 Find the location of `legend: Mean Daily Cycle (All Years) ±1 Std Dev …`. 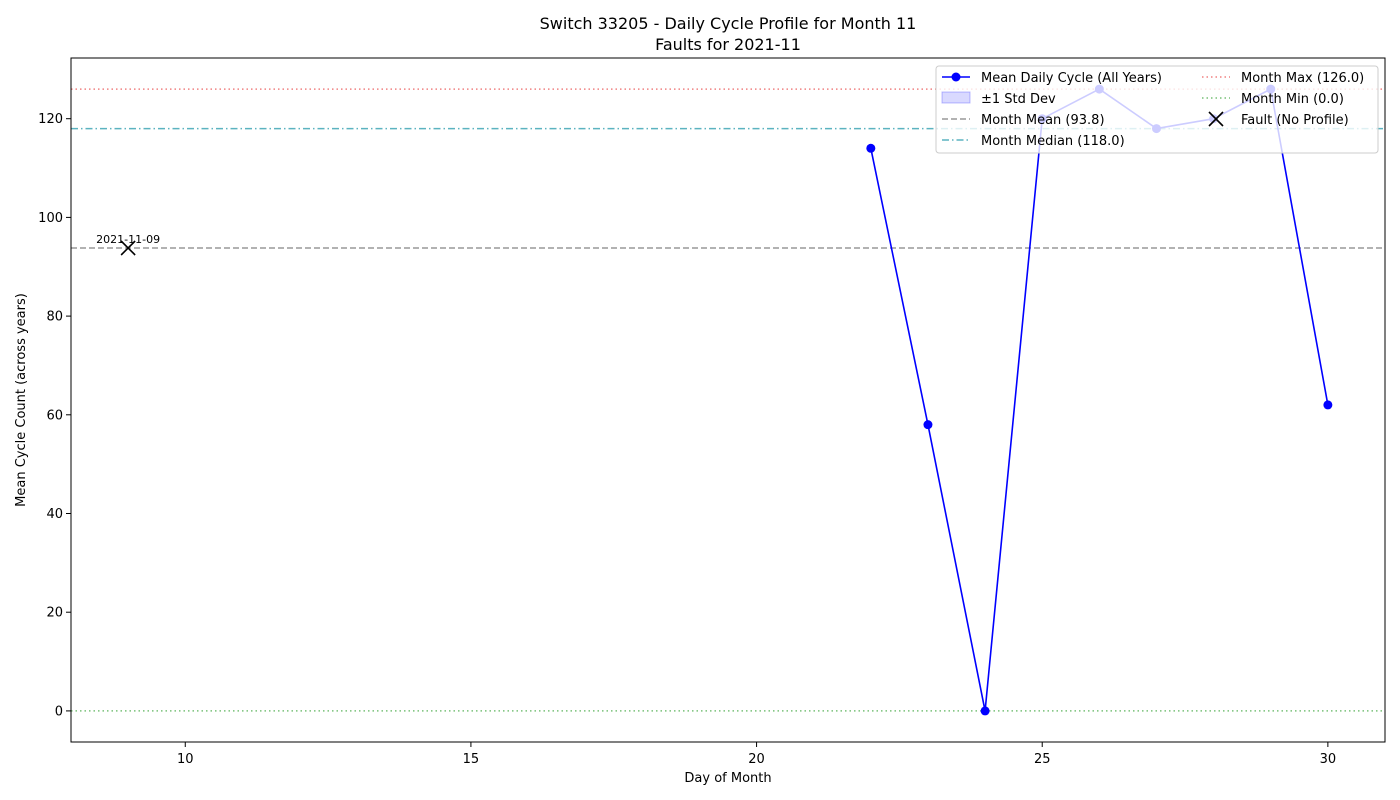

legend: Mean Daily Cycle (All Years) ±1 Std Dev … is located at coordinates (1157, 109).